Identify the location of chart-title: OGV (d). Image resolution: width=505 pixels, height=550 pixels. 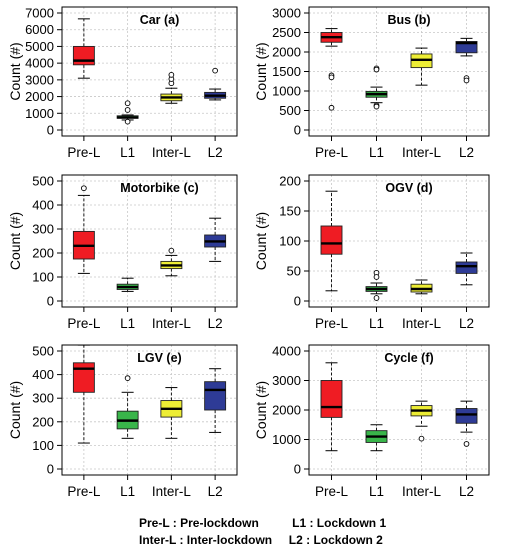
(408, 188).